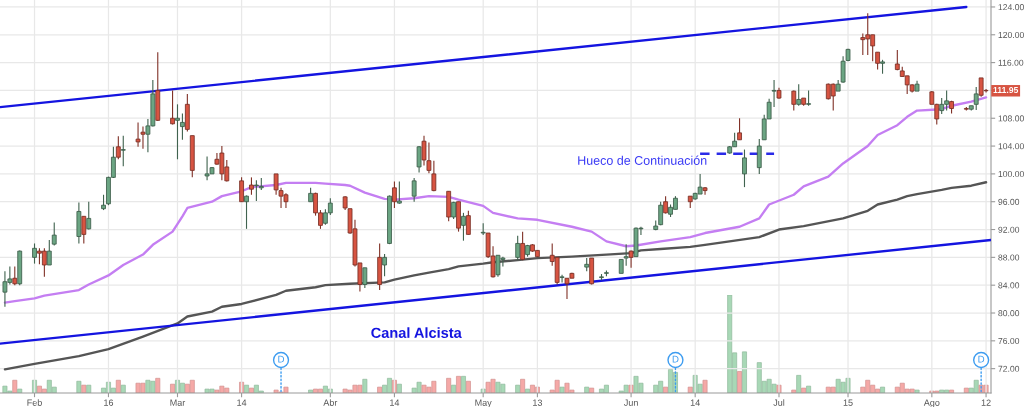  Describe the element at coordinates (1009, 341) in the screenshot. I see `y-tick-label: 76.00` at that location.